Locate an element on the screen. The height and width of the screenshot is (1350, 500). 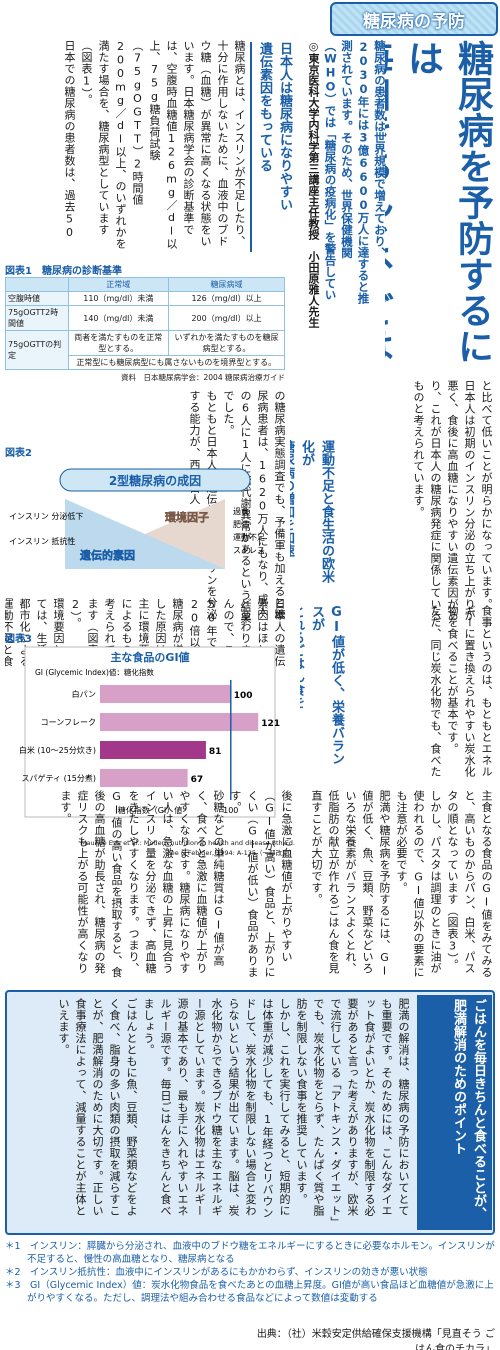
section2-heading: 運動不足と食生活の欧米化が 糖尿病の増加を加速 is located at coordinates (312, 511).